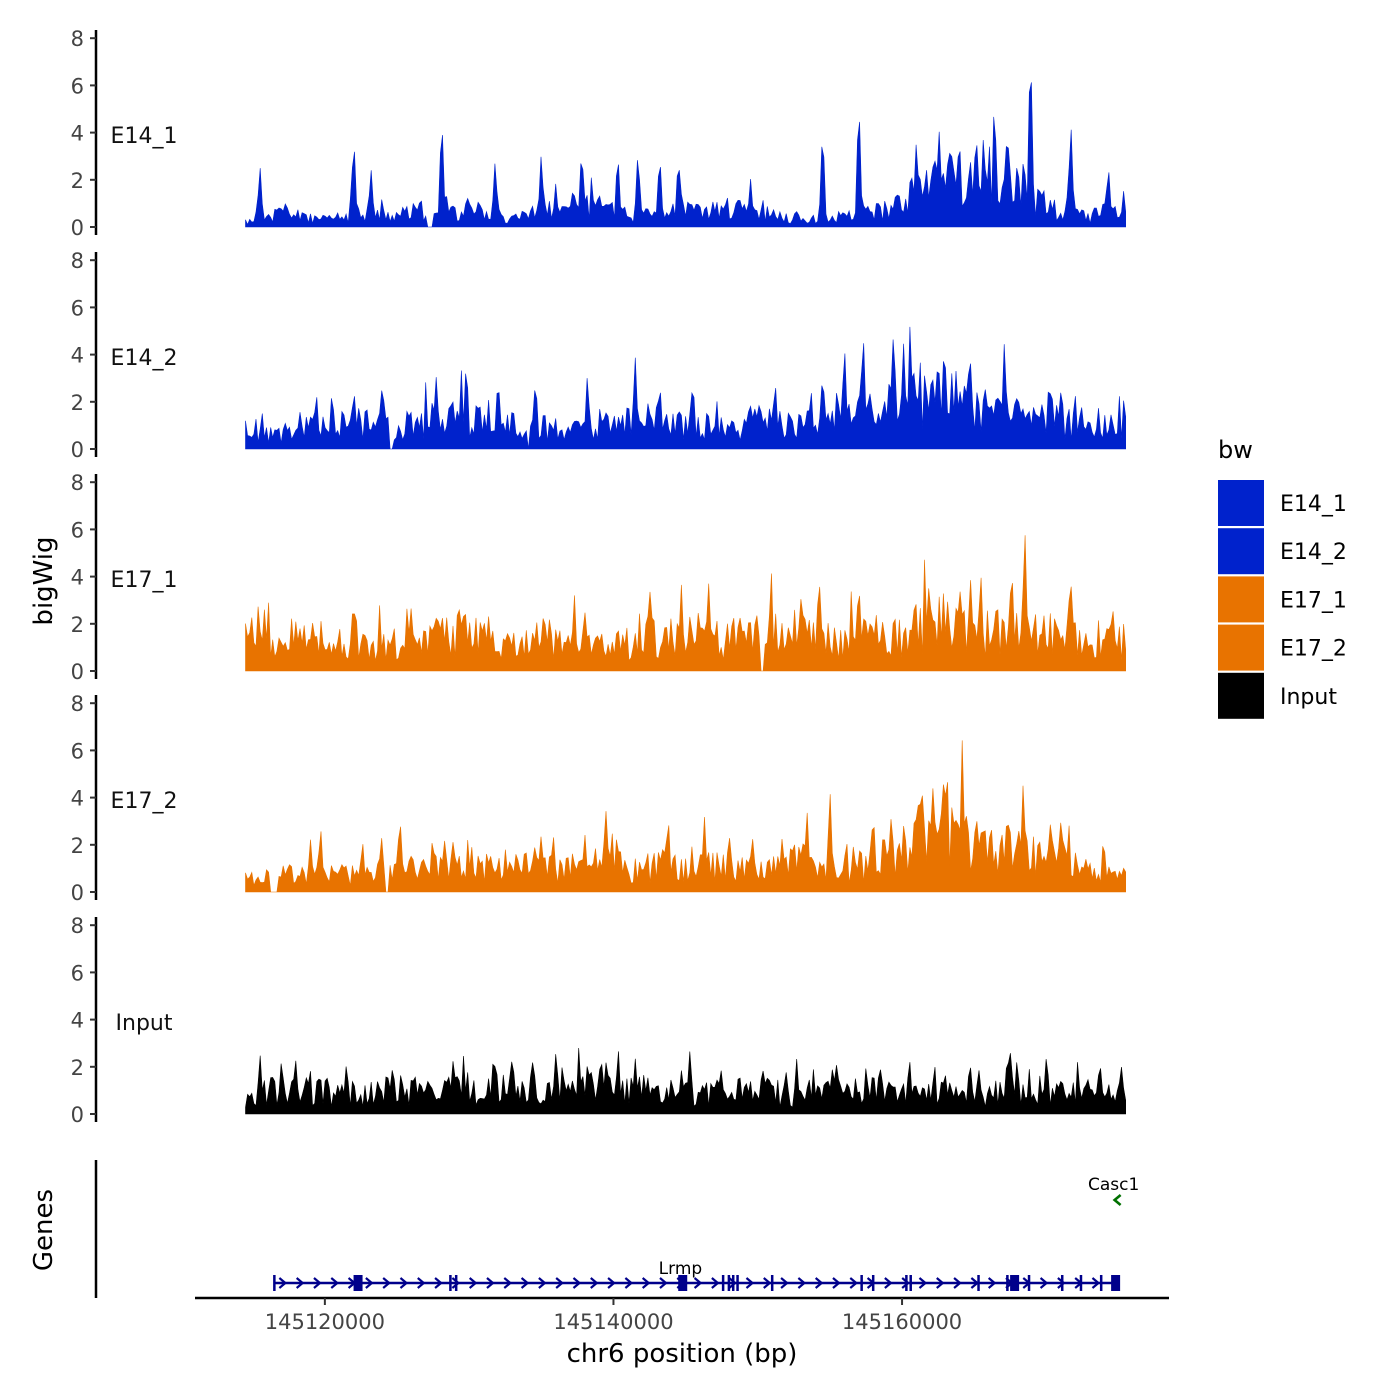  Describe the element at coordinates (1308, 697) in the screenshot. I see `legend-label: Input` at that location.